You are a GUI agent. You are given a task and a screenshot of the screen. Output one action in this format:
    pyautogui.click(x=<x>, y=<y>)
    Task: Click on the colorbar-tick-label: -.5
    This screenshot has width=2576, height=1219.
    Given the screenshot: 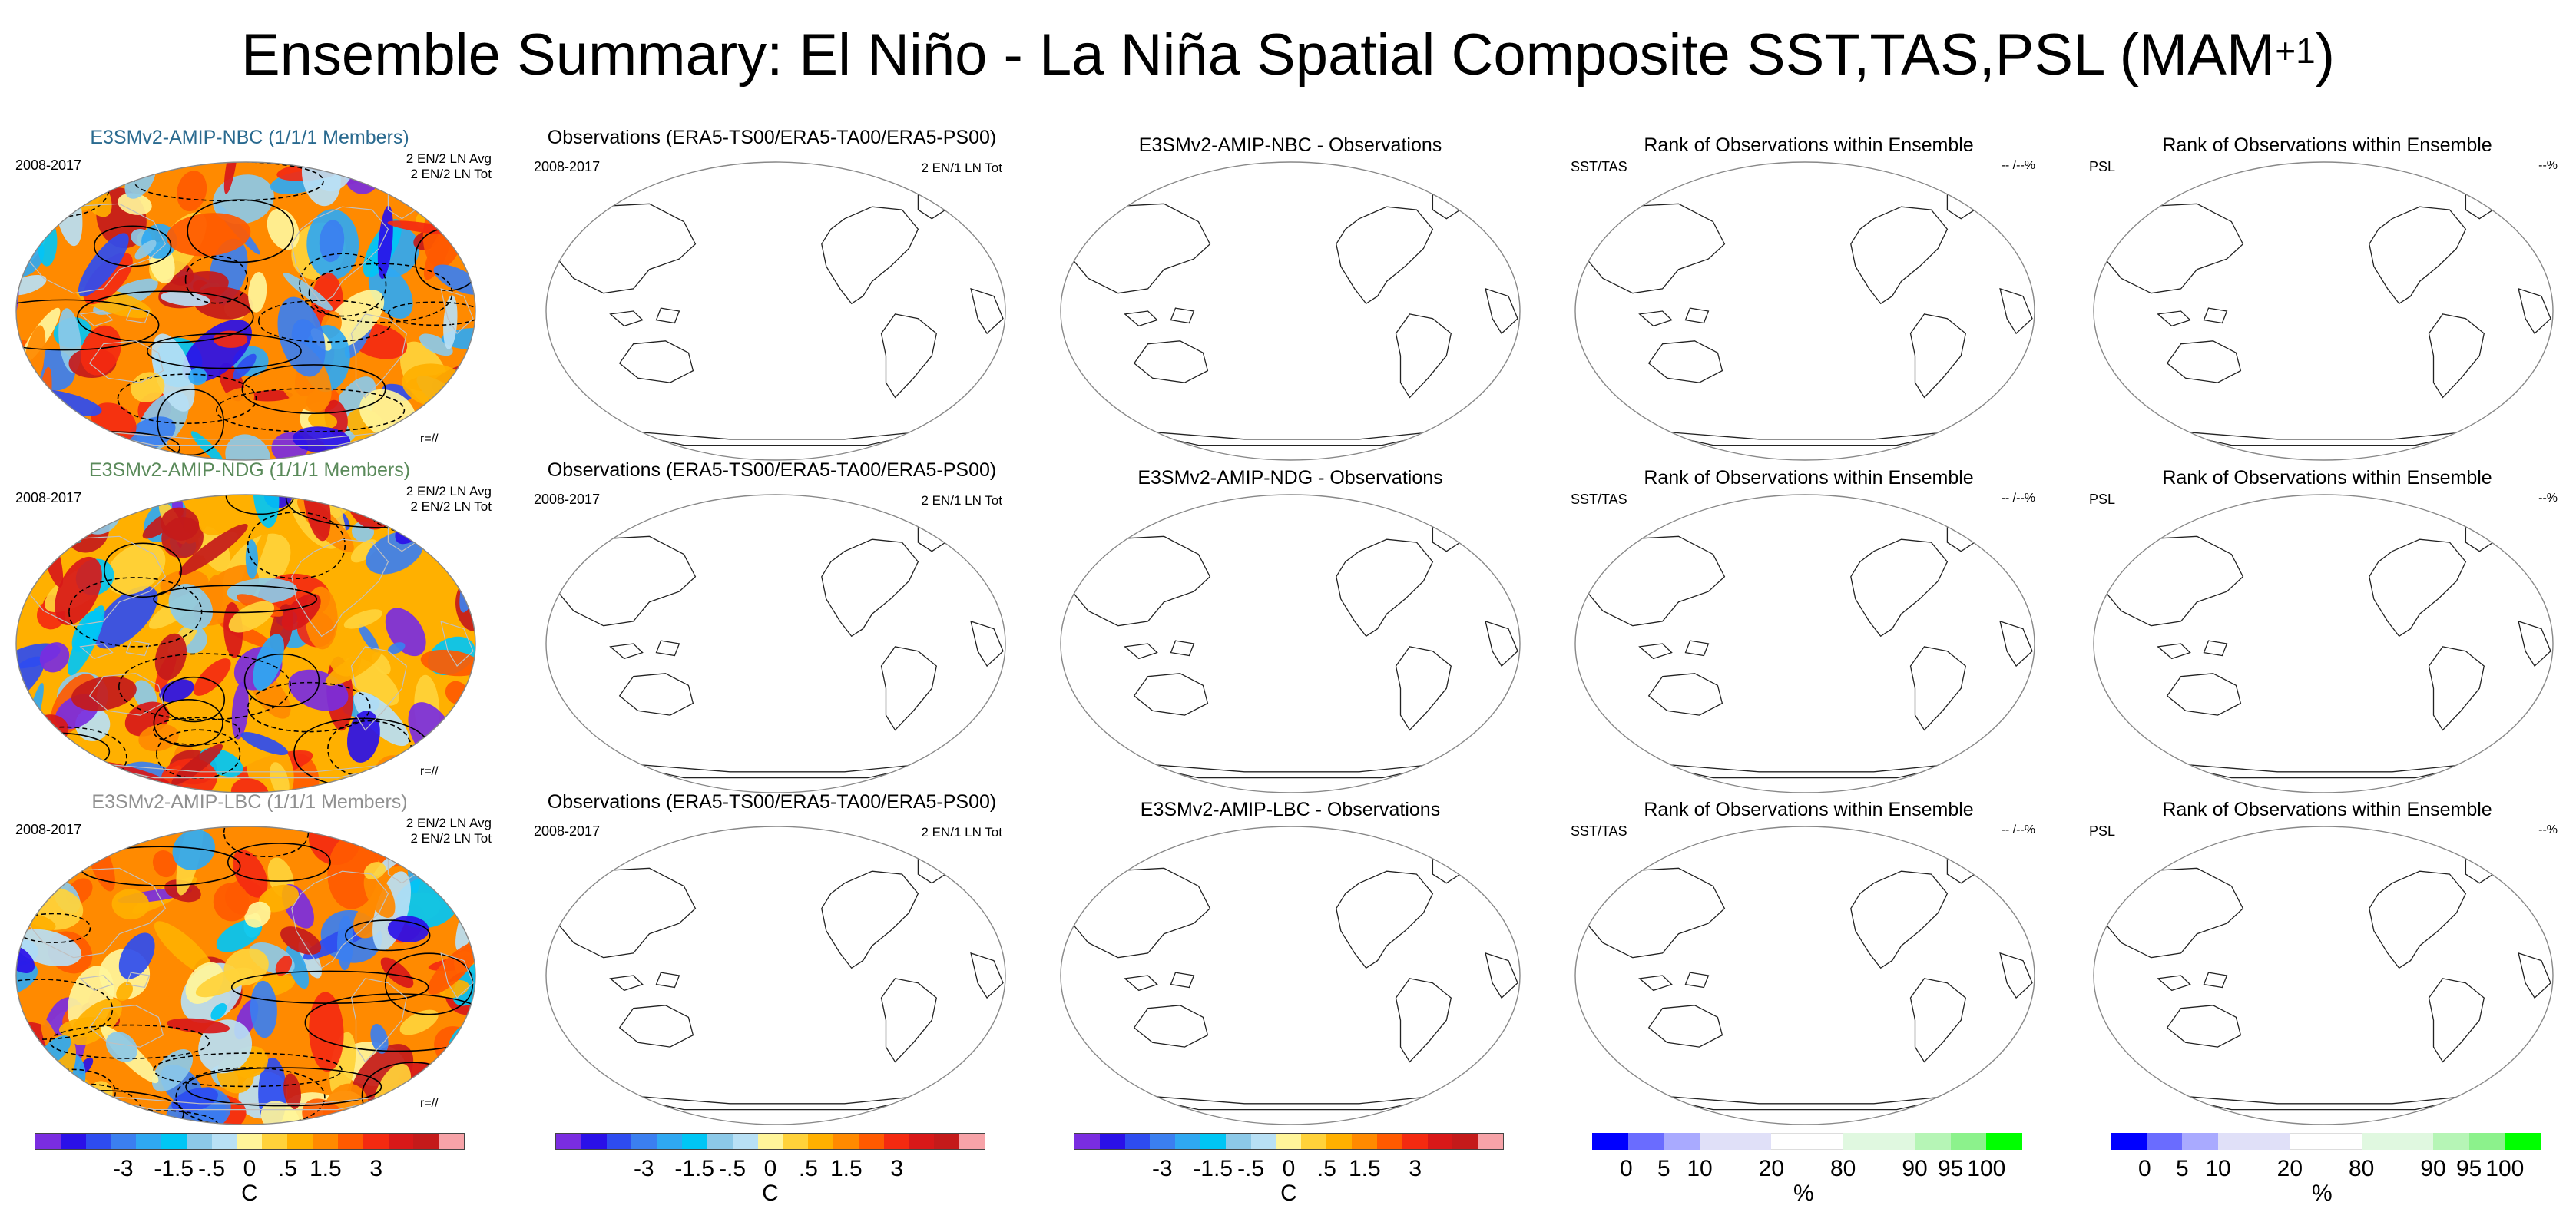 What is the action you would take?
    pyautogui.click(x=733, y=1168)
    